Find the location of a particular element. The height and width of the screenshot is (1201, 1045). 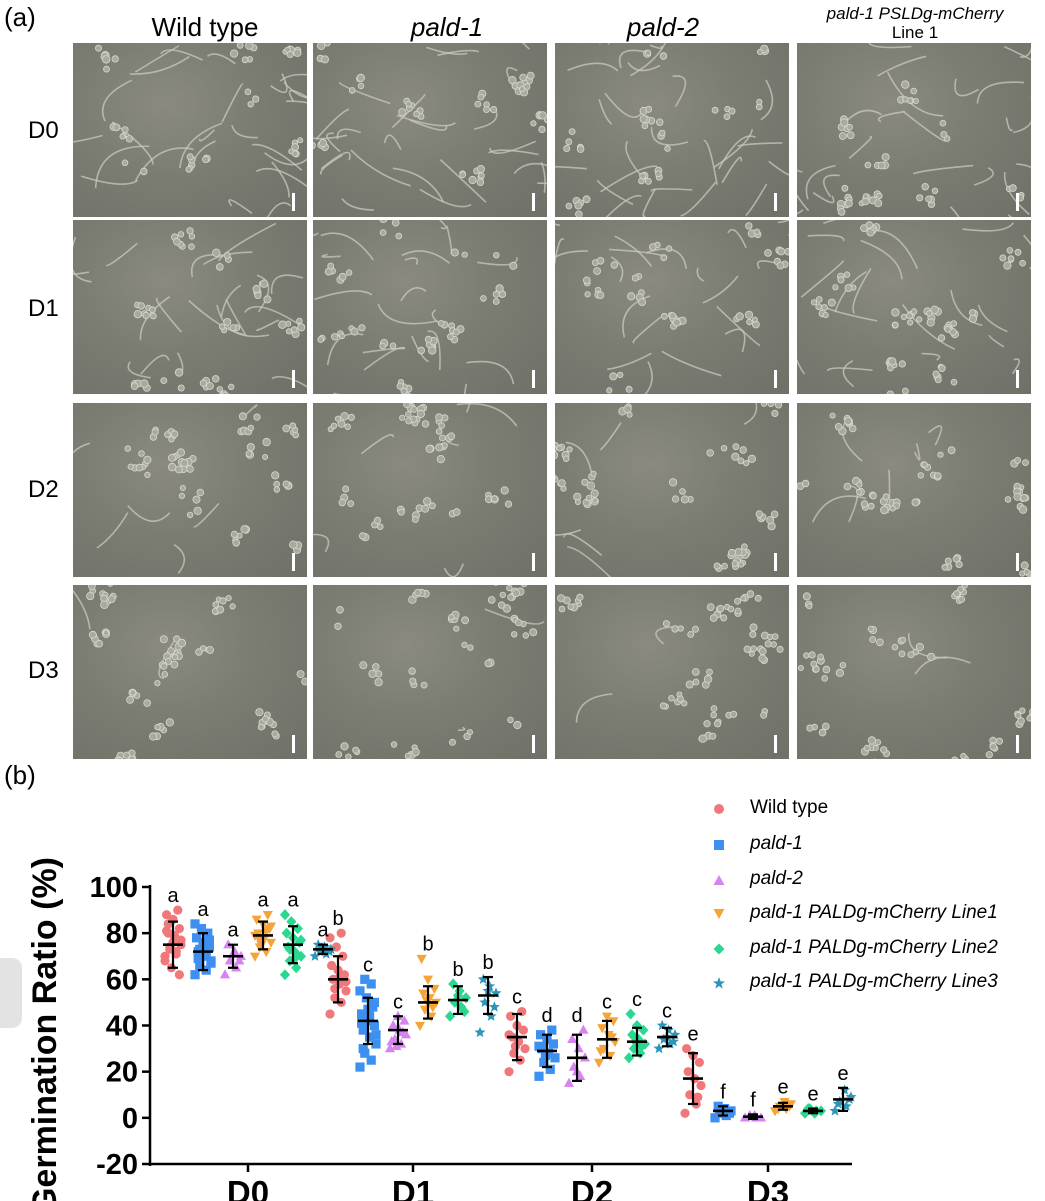

row-label-d2: D2 is located at coordinates (43, 489).